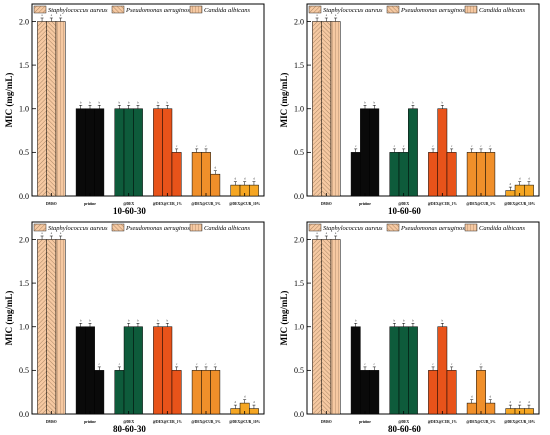 The image size is (550, 435). I want to click on y-tick-label: 1.5, so click(299, 65).